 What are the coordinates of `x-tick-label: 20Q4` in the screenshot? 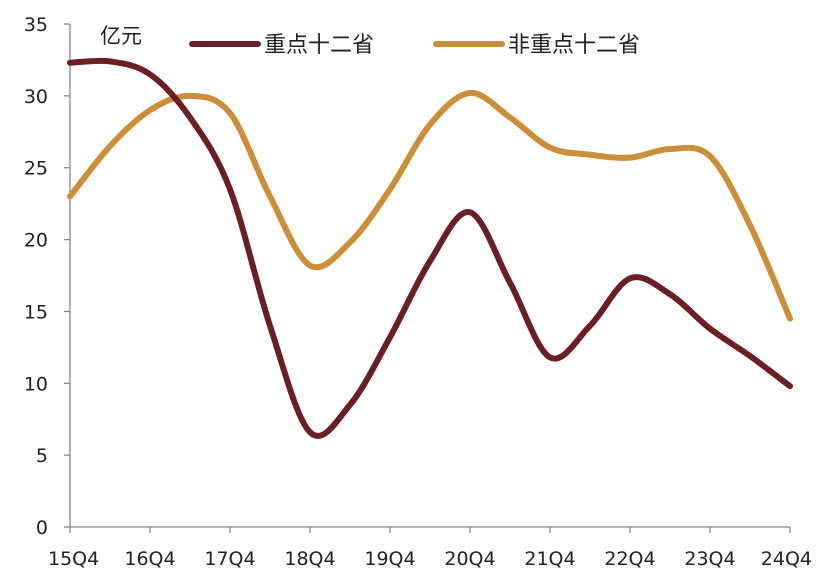 It's located at (469, 559).